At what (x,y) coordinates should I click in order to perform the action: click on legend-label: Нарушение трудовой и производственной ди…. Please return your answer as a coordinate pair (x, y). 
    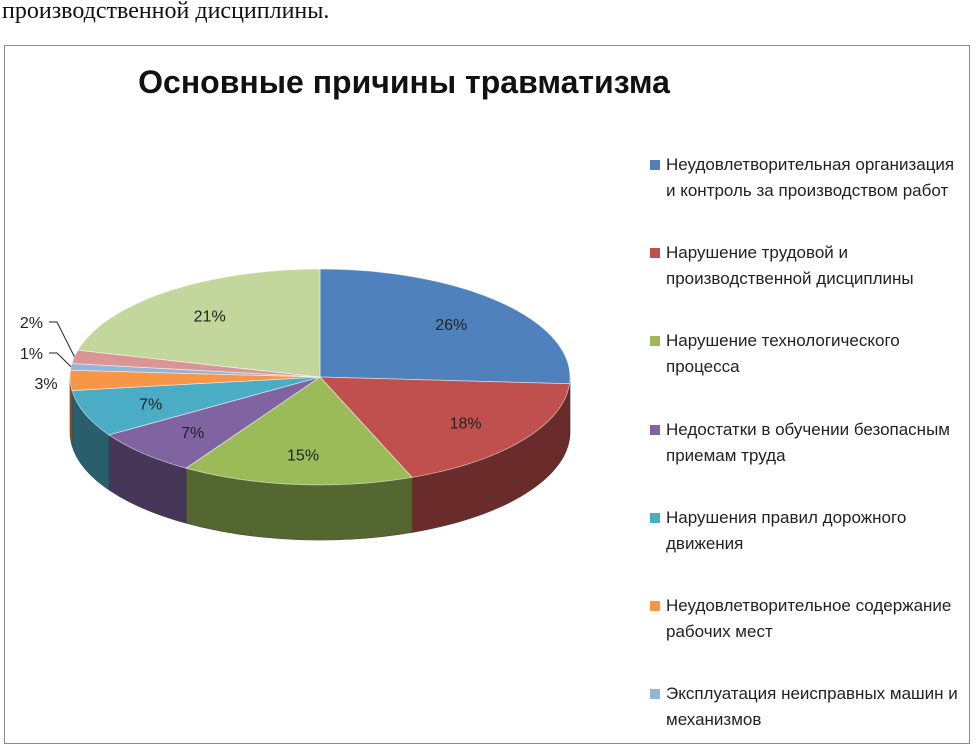
    Looking at the image, I should click on (790, 265).